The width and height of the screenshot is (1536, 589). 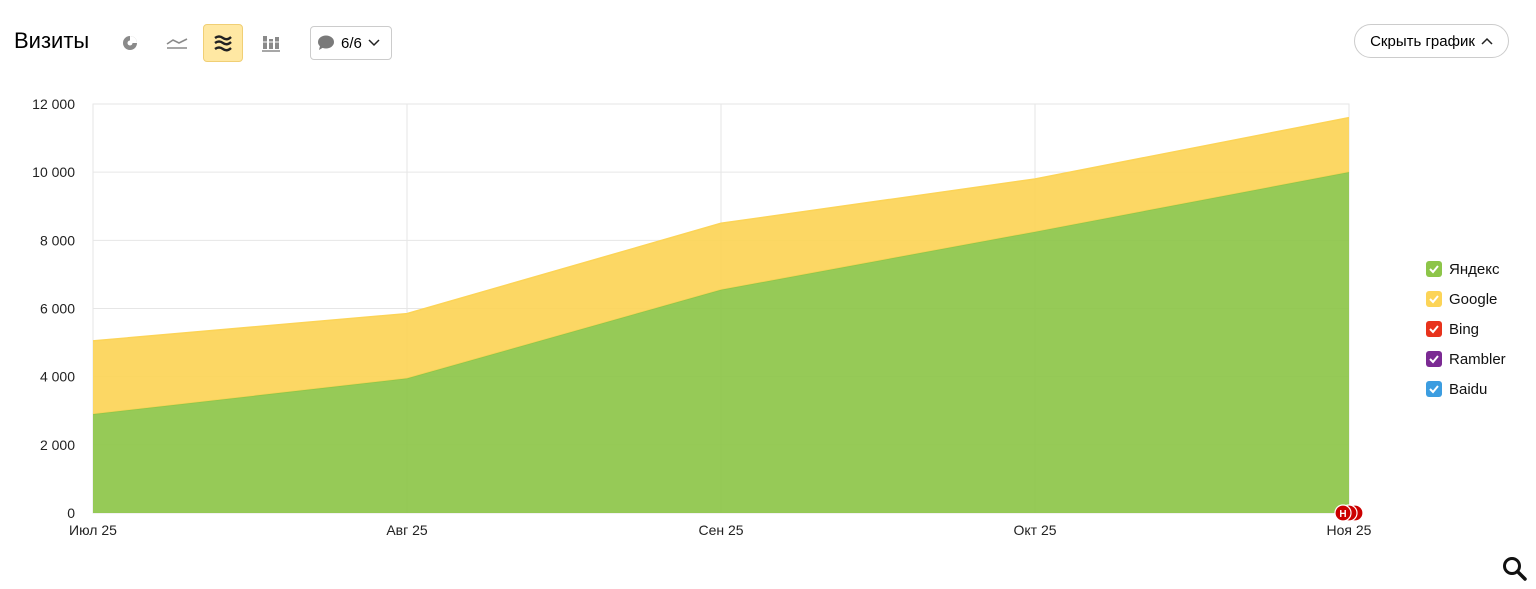 I want to click on line-chart-icon, so click(x=177, y=43).